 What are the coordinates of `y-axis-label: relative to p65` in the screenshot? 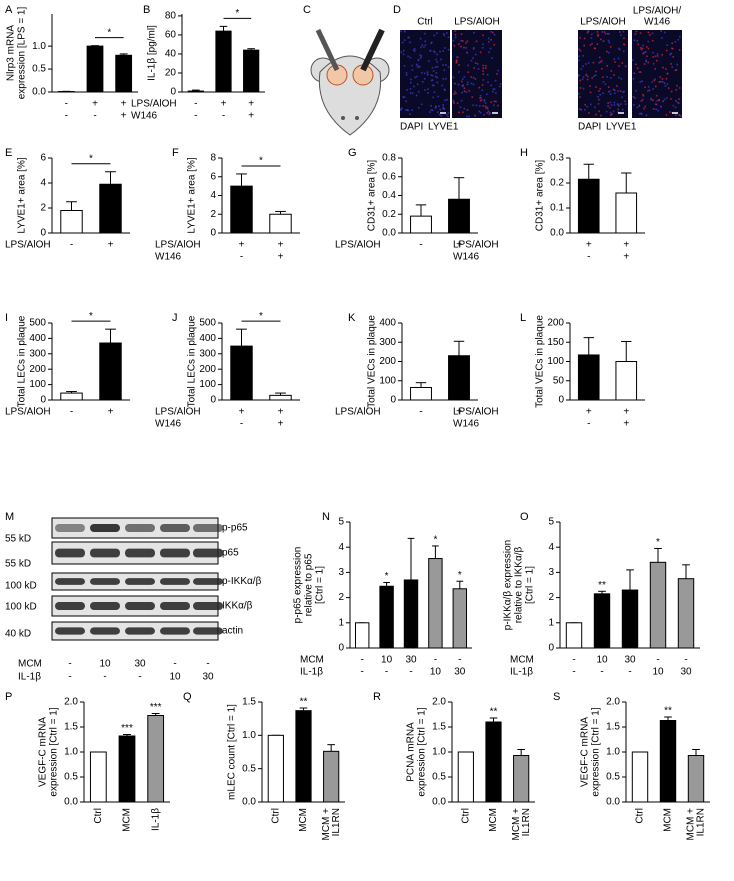 It's located at (309, 584).